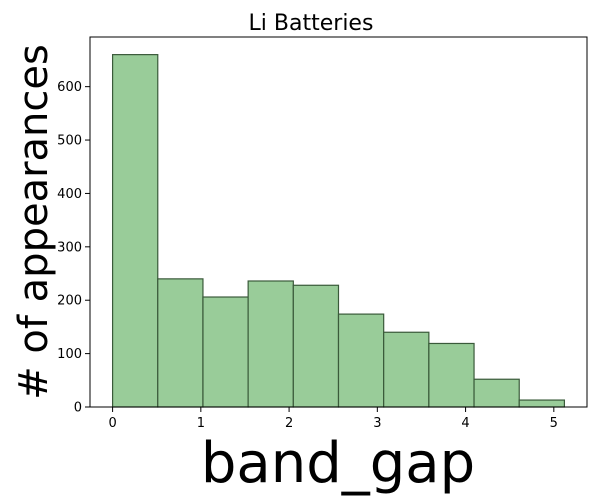 This screenshot has width=597, height=501. What do you see at coordinates (289, 423) in the screenshot?
I see `x-tick-label: 2` at bounding box center [289, 423].